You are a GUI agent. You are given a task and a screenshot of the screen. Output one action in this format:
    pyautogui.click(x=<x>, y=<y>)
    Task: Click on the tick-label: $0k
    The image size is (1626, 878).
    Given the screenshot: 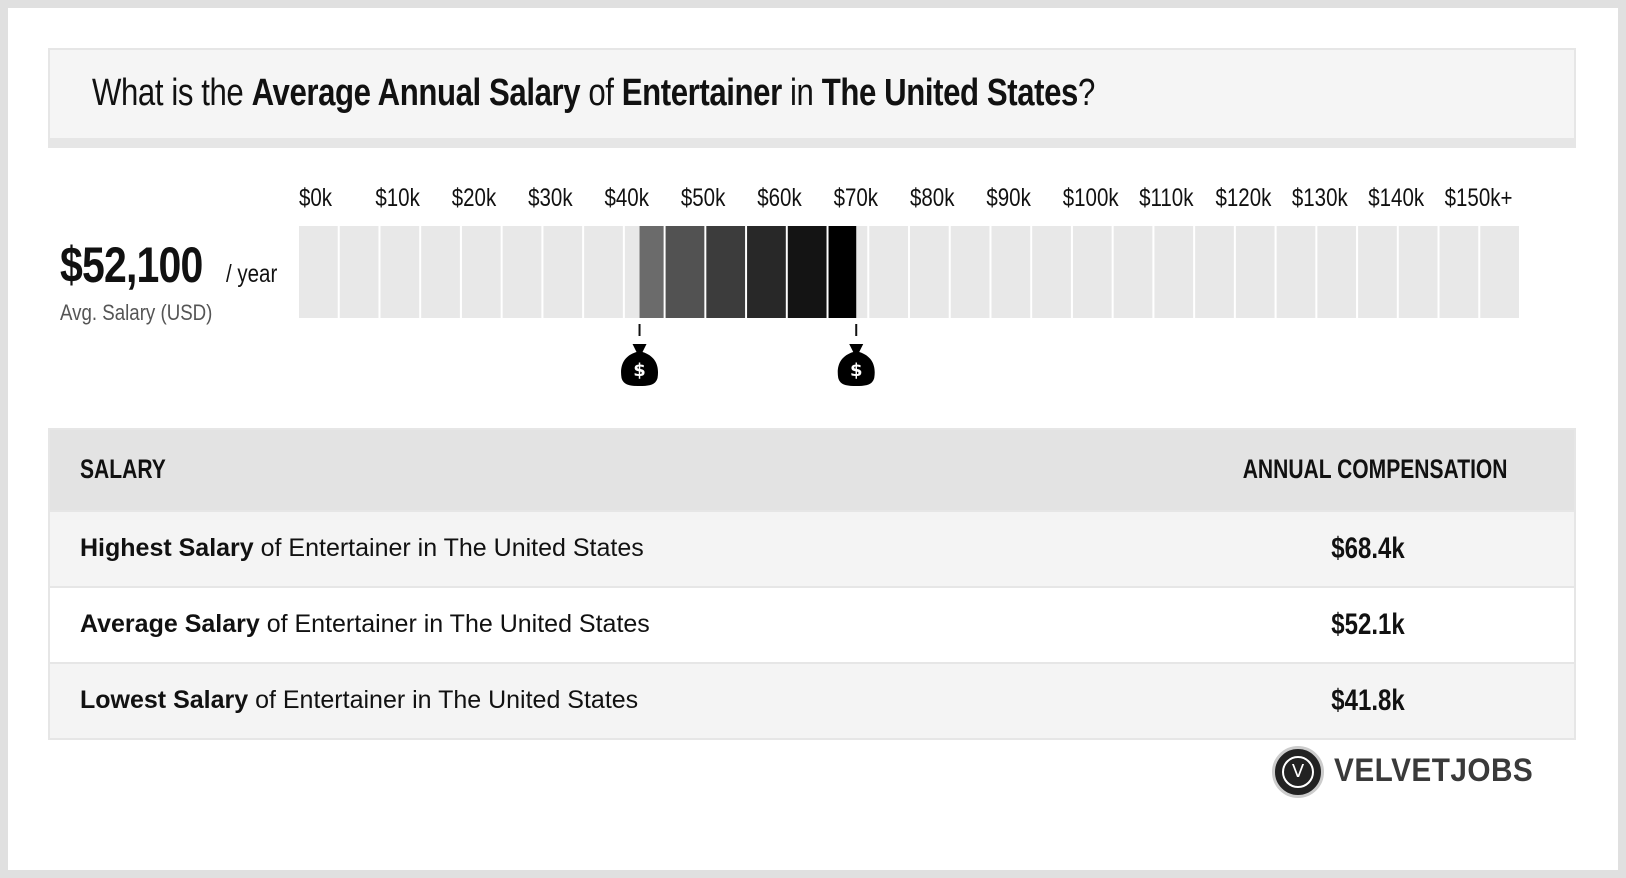 What is the action you would take?
    pyautogui.click(x=316, y=197)
    